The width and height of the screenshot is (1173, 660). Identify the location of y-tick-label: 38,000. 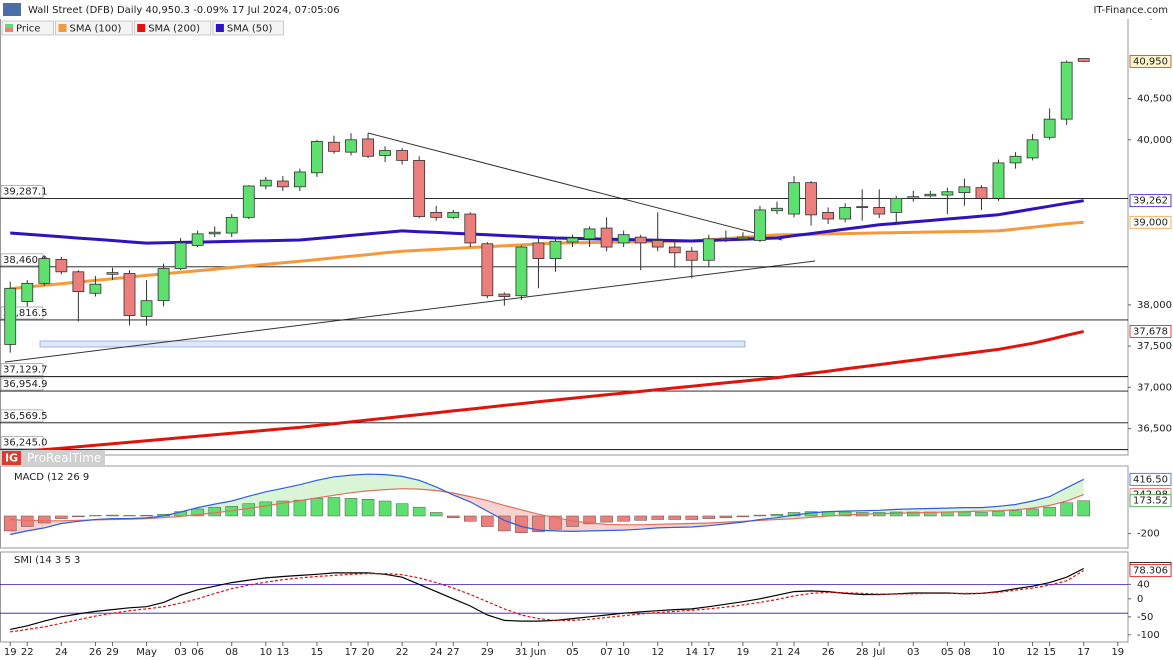
(1154, 305).